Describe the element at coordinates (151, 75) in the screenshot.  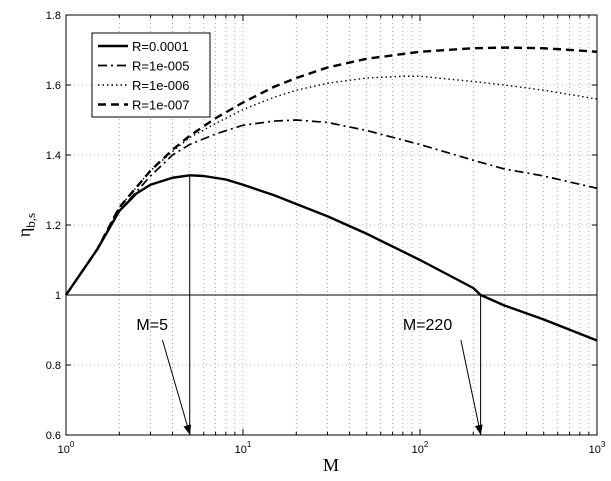
I see `legend: R=0.0001 R=1e-005 R=1e-006 R=1e-007` at that location.